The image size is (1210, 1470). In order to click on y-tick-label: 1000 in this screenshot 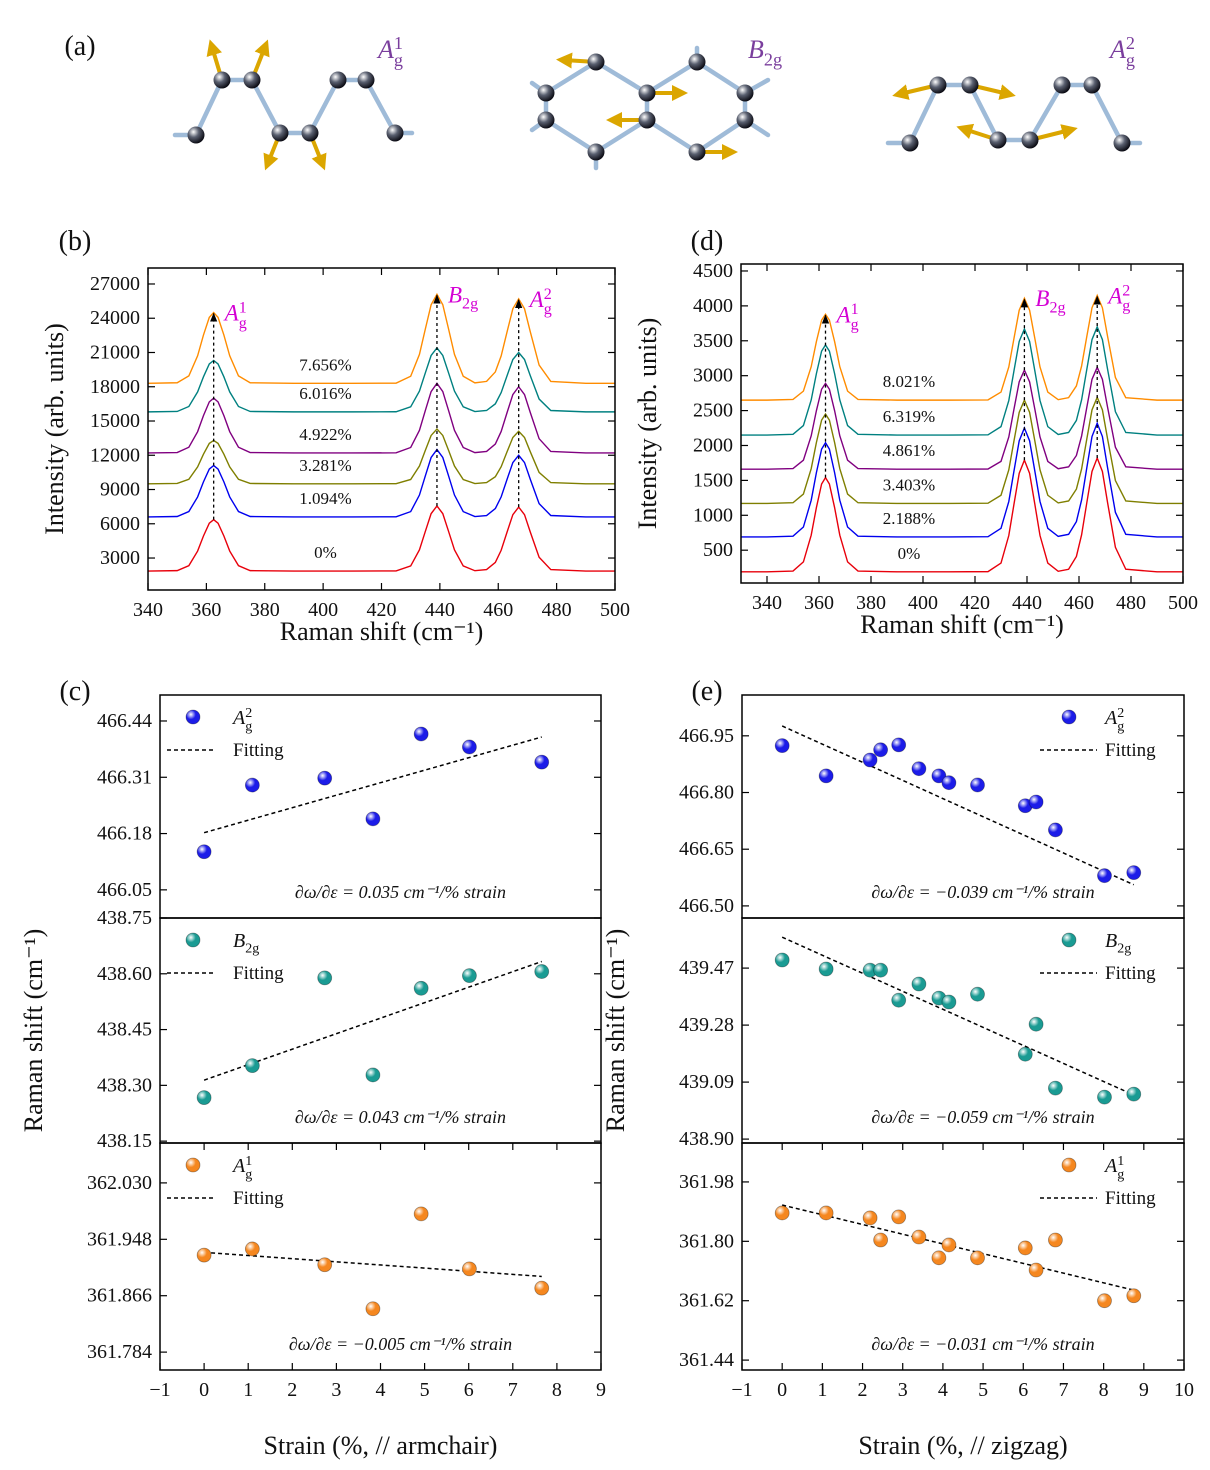, I will do `click(713, 515)`.